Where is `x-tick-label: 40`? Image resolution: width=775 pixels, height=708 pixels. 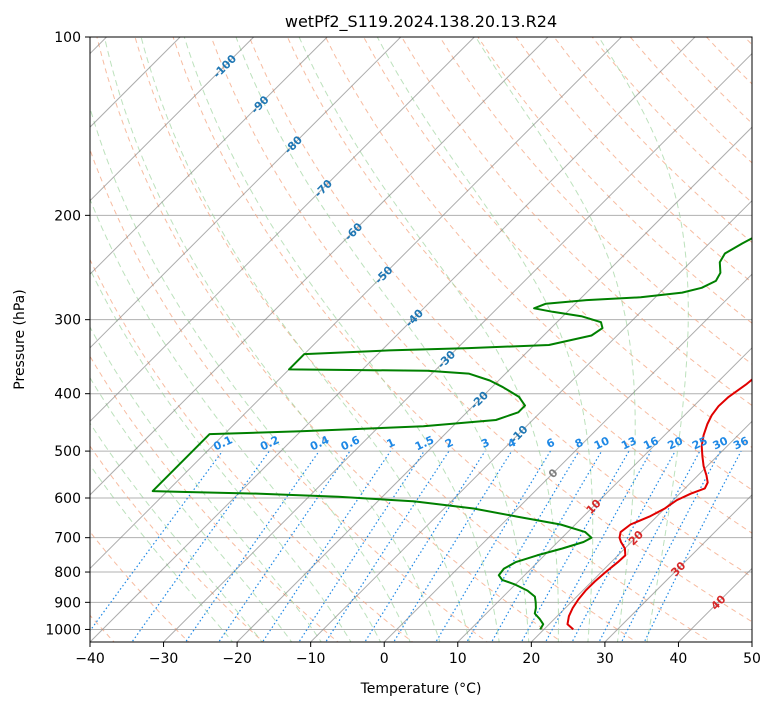
x-tick-label: 40 is located at coordinates (679, 659).